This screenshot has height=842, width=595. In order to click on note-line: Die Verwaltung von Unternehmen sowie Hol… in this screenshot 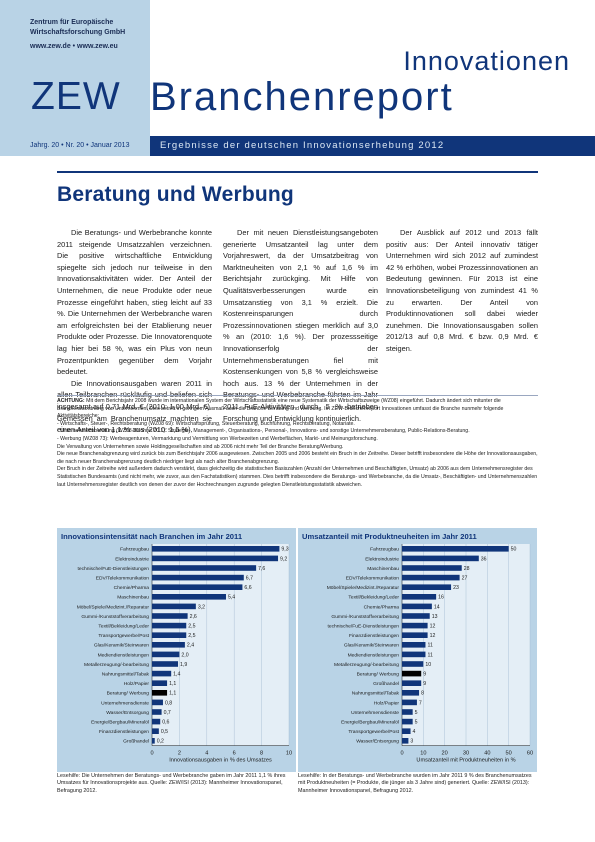, I will do `click(200, 446)`.